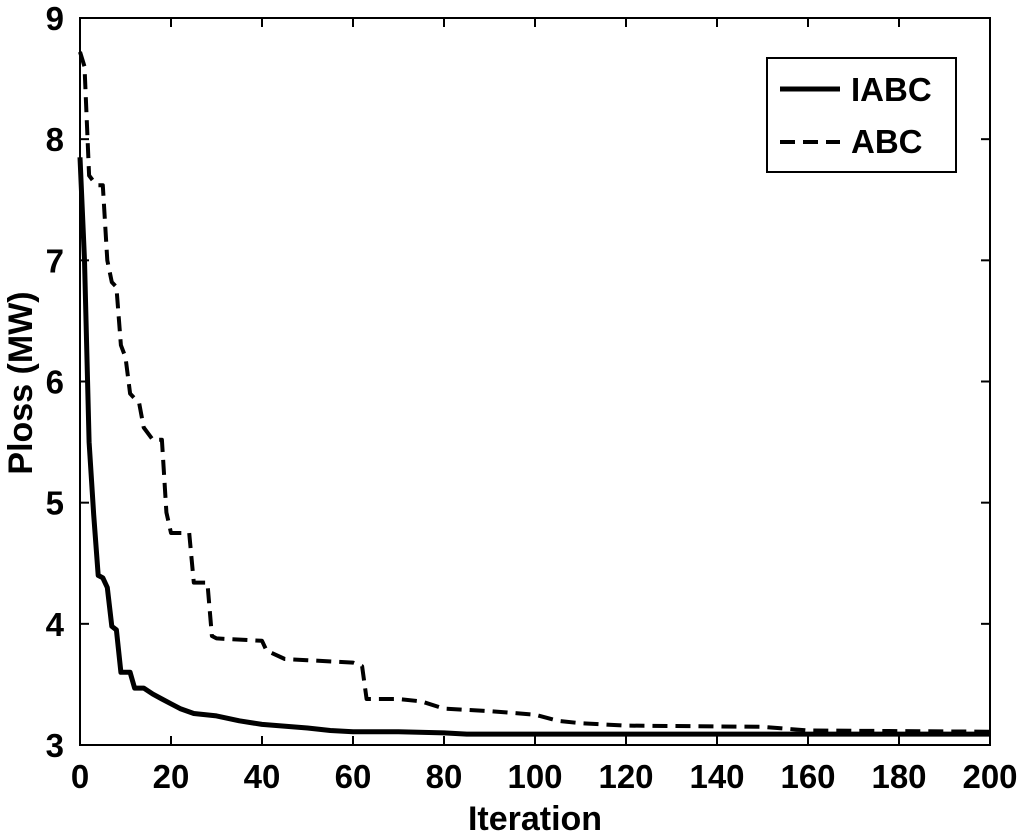  Describe the element at coordinates (55, 503) in the screenshot. I see `y-tick-label: 5` at that location.